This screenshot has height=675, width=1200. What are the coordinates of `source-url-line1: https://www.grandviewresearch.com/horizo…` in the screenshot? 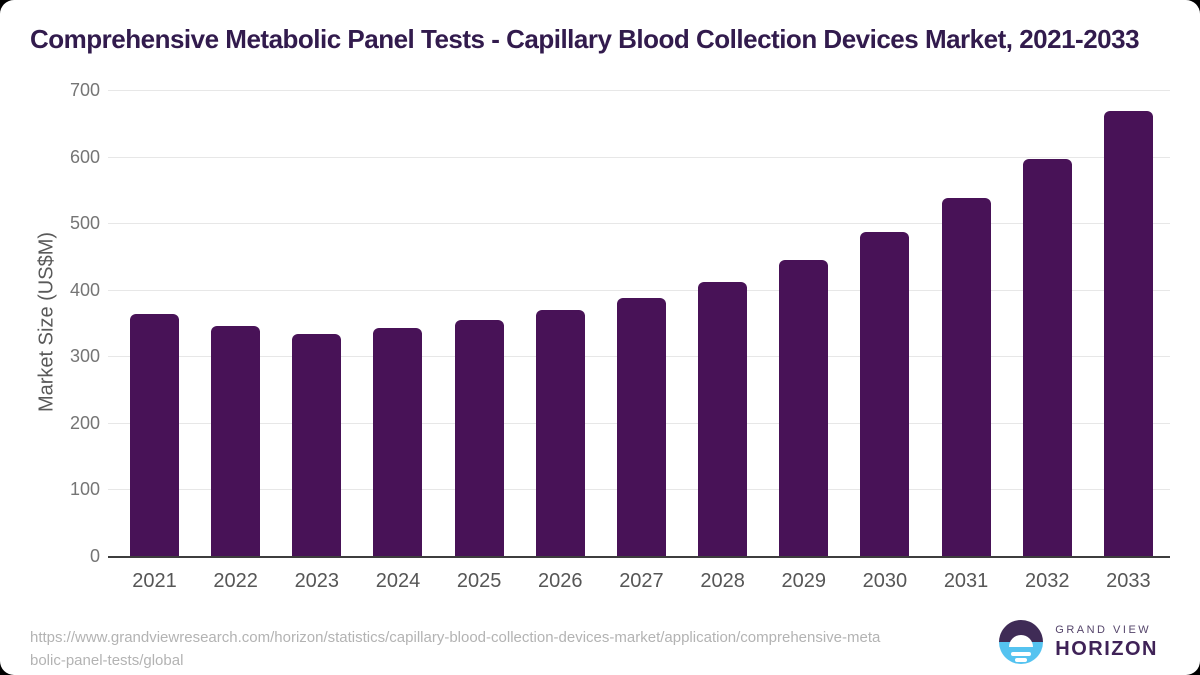 It's located at (455, 637).